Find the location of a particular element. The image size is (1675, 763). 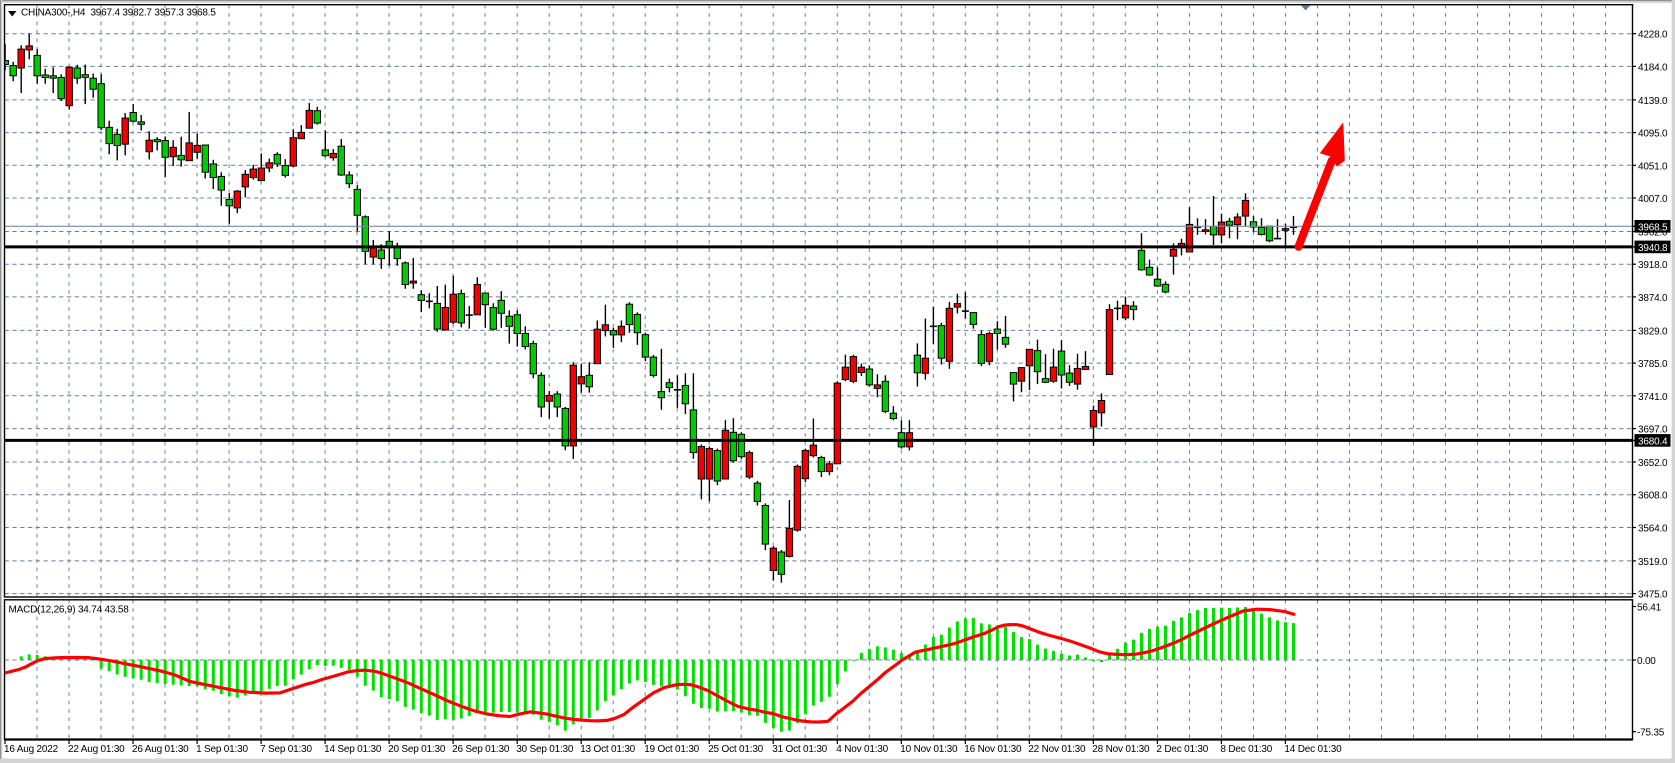

svg-text: 0.00 is located at coordinates (1646, 661).